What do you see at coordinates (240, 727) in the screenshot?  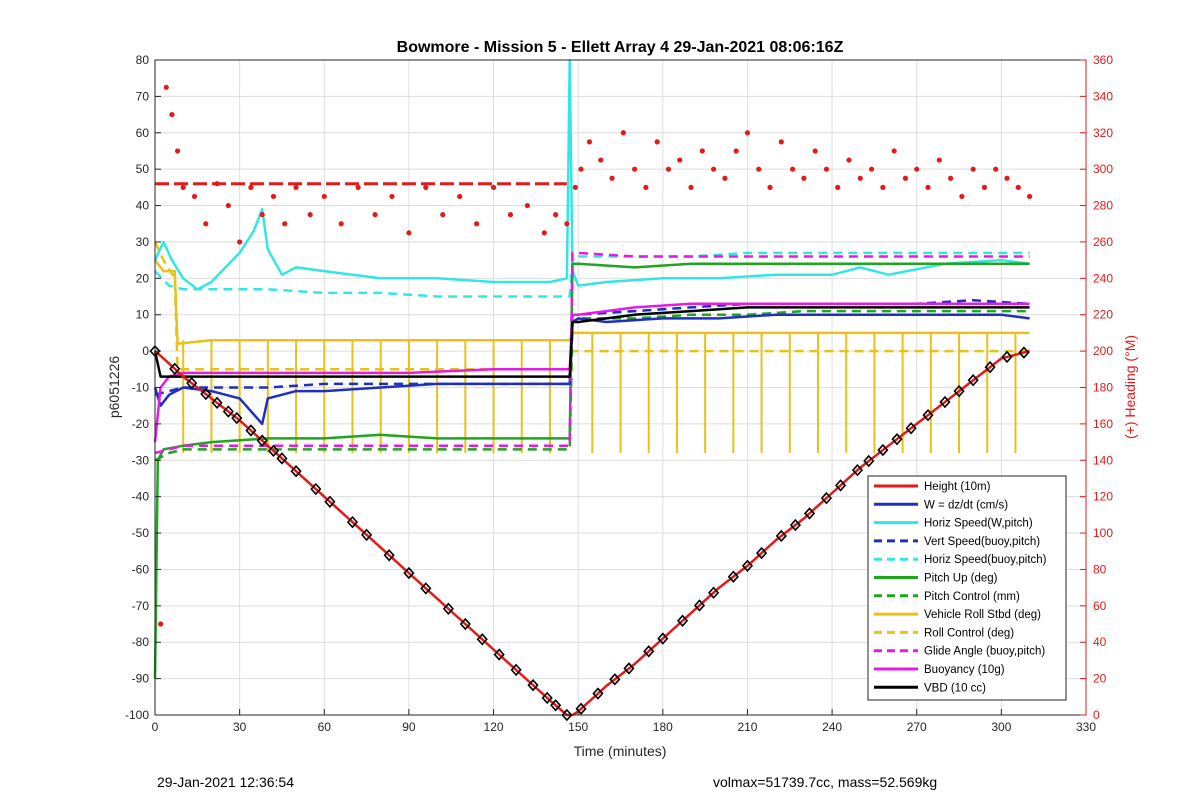 I see `x-tick-label: 30` at bounding box center [240, 727].